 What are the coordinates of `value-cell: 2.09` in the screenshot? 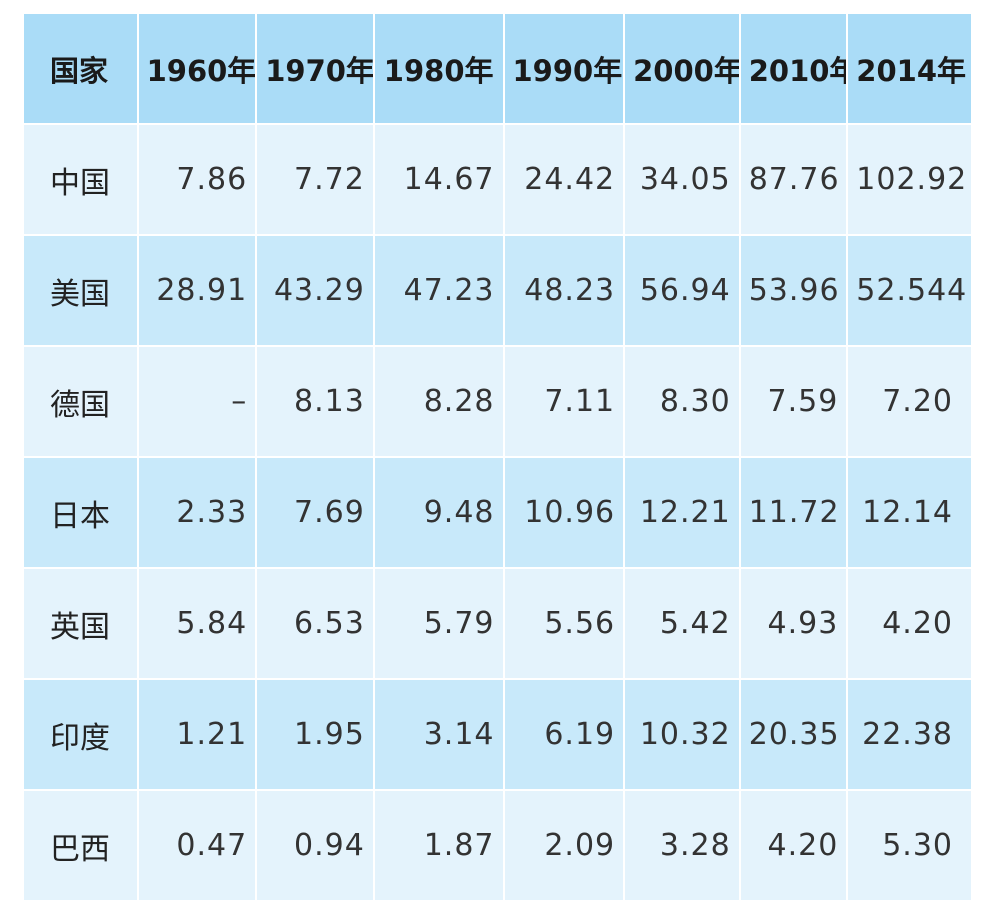 It's located at (564, 845).